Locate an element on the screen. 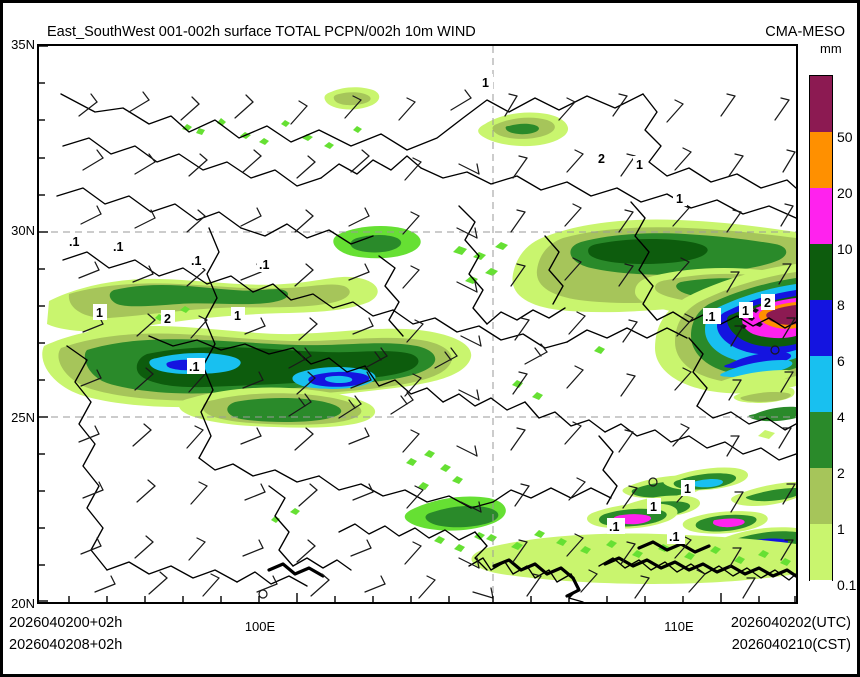 This screenshot has width=860, height=677. ytick-label-30N: 30N is located at coordinates (23, 230).